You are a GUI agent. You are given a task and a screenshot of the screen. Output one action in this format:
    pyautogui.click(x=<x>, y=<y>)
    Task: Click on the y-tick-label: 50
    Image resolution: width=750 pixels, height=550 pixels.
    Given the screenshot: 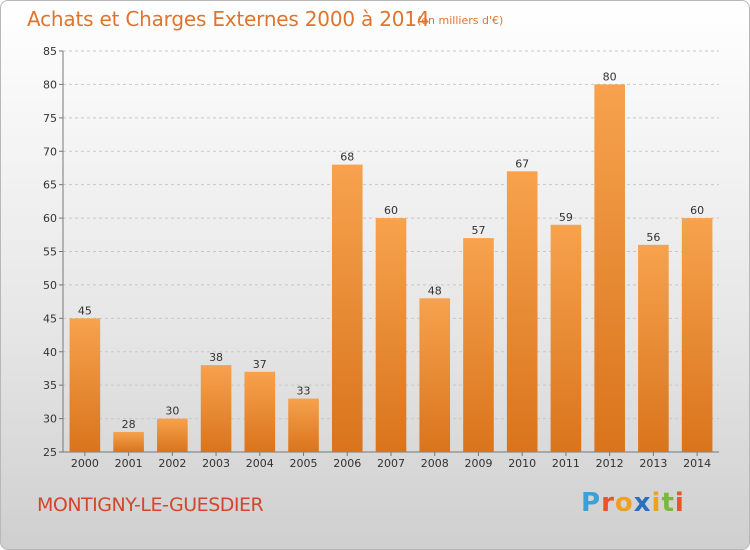 What is the action you would take?
    pyautogui.click(x=50, y=285)
    